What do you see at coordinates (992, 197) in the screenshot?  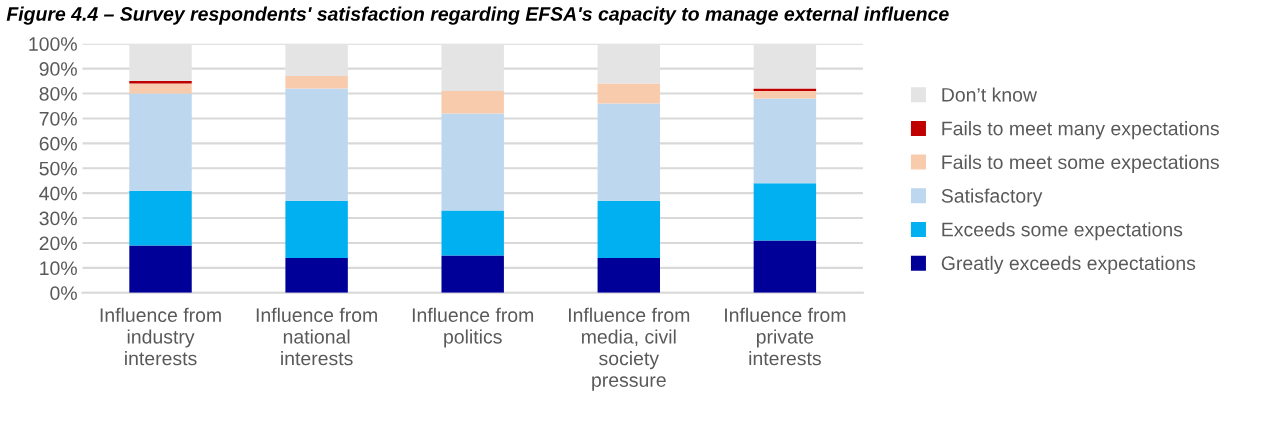 I see `legend-label: Satisfactory` at bounding box center [992, 197].